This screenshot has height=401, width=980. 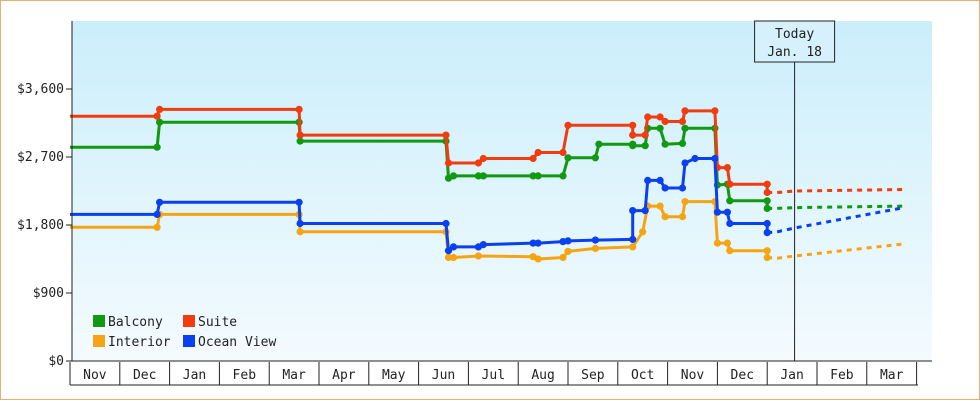 I want to click on x-tick-label: Jul, so click(x=493, y=375).